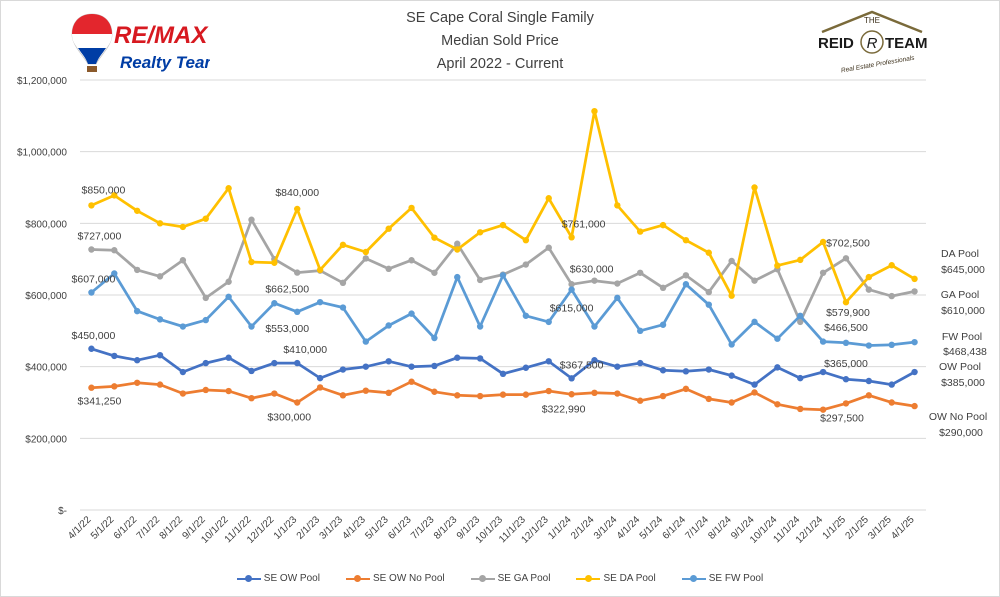 This screenshot has width=1000, height=597. Describe the element at coordinates (332, 528) in the screenshot. I see `x-tick-label: 3/1/23` at that location.